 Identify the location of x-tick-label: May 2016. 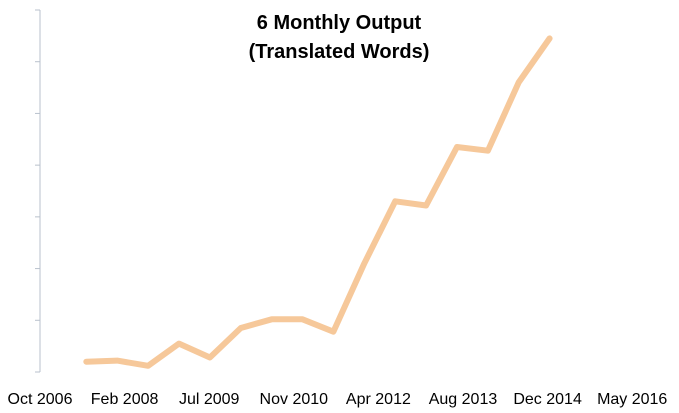
(632, 399).